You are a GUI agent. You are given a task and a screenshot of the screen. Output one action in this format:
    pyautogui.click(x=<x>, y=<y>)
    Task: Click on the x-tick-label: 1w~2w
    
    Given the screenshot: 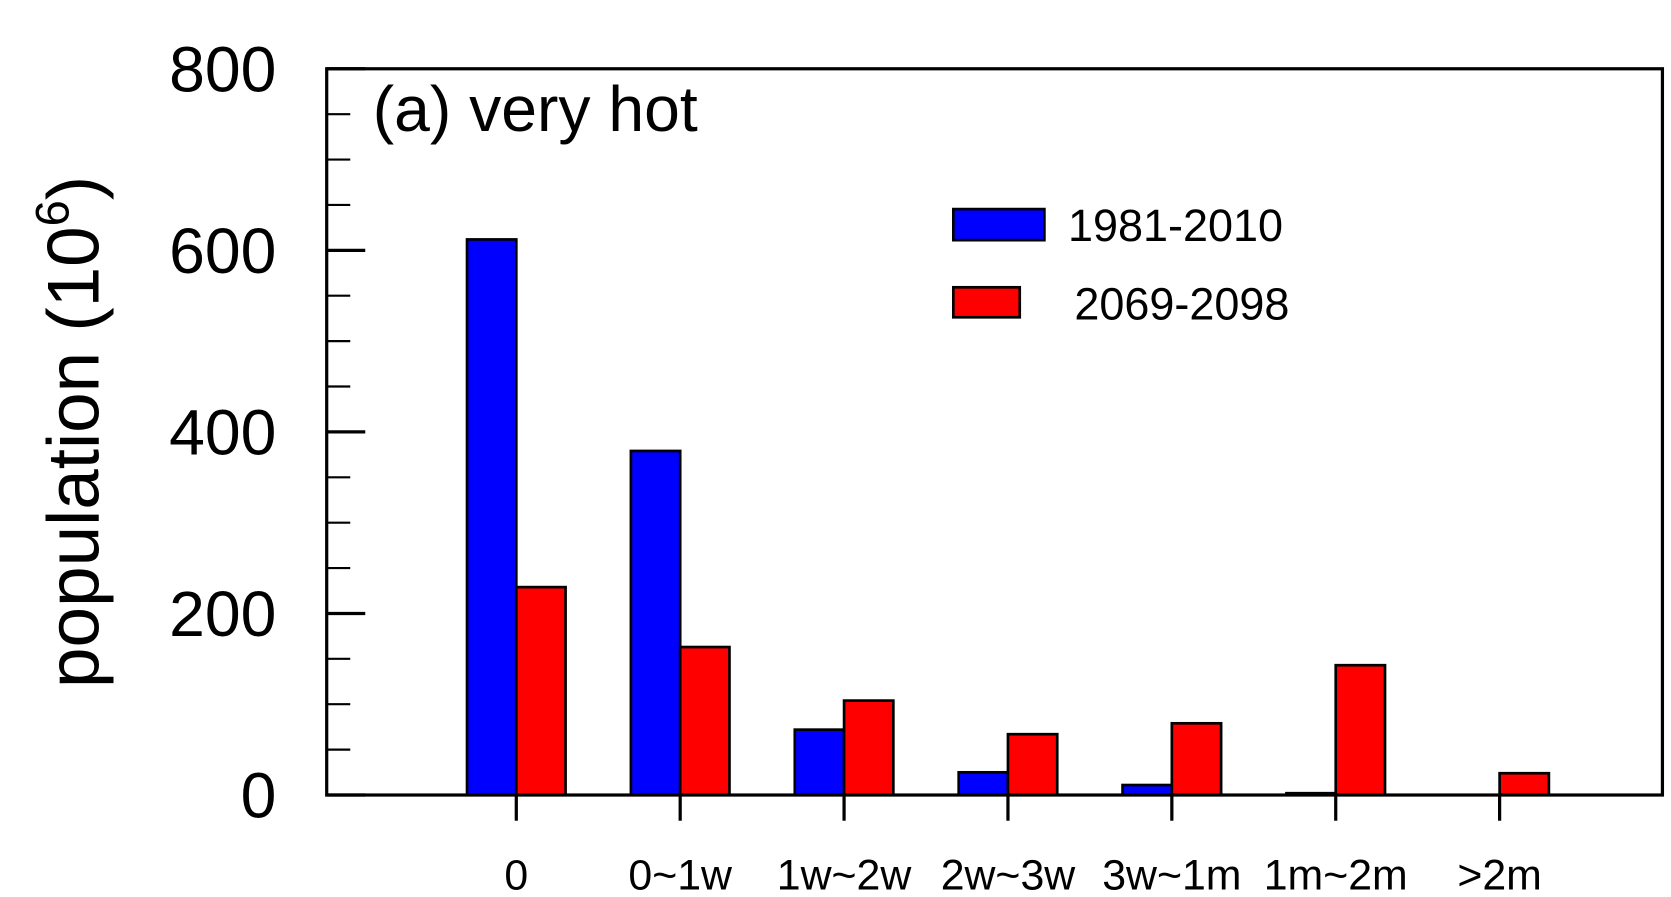 What is the action you would take?
    pyautogui.click(x=845, y=874)
    